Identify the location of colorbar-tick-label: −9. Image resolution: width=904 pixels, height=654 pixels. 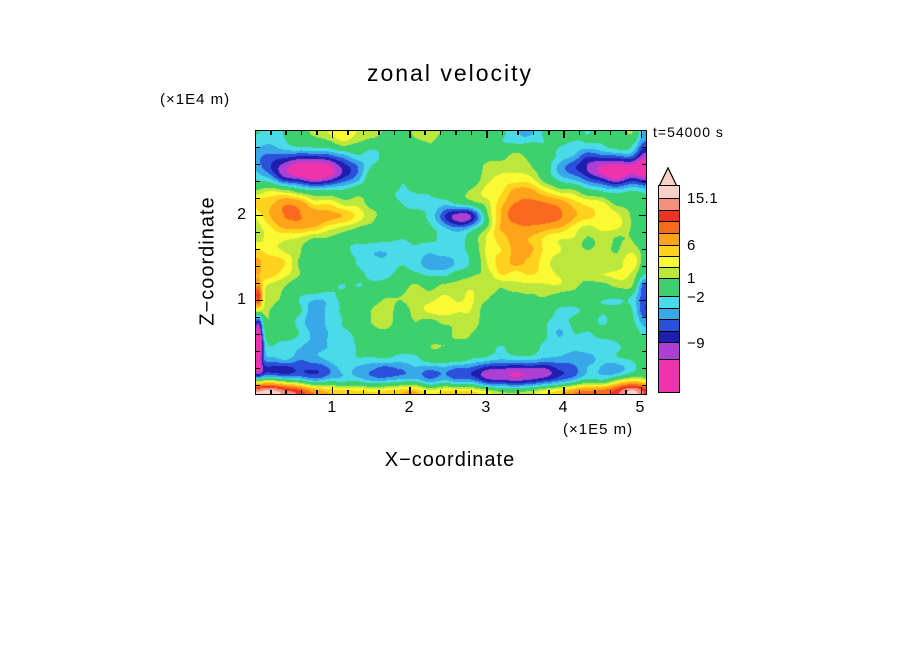
(696, 343).